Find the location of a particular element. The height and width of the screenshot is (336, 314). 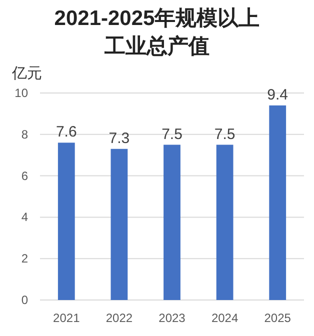

y-tick-label: 8 is located at coordinates (24, 134).